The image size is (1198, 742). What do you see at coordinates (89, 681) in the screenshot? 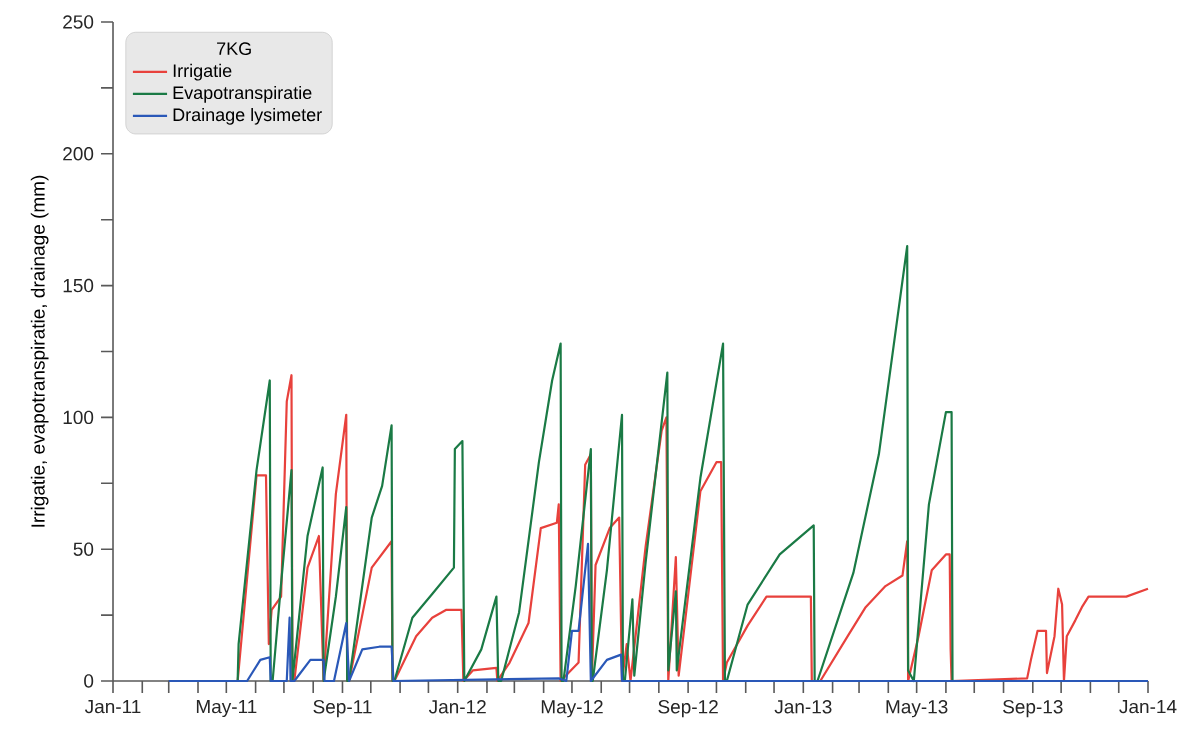
I see `y-tick-label: 0` at bounding box center [89, 681].